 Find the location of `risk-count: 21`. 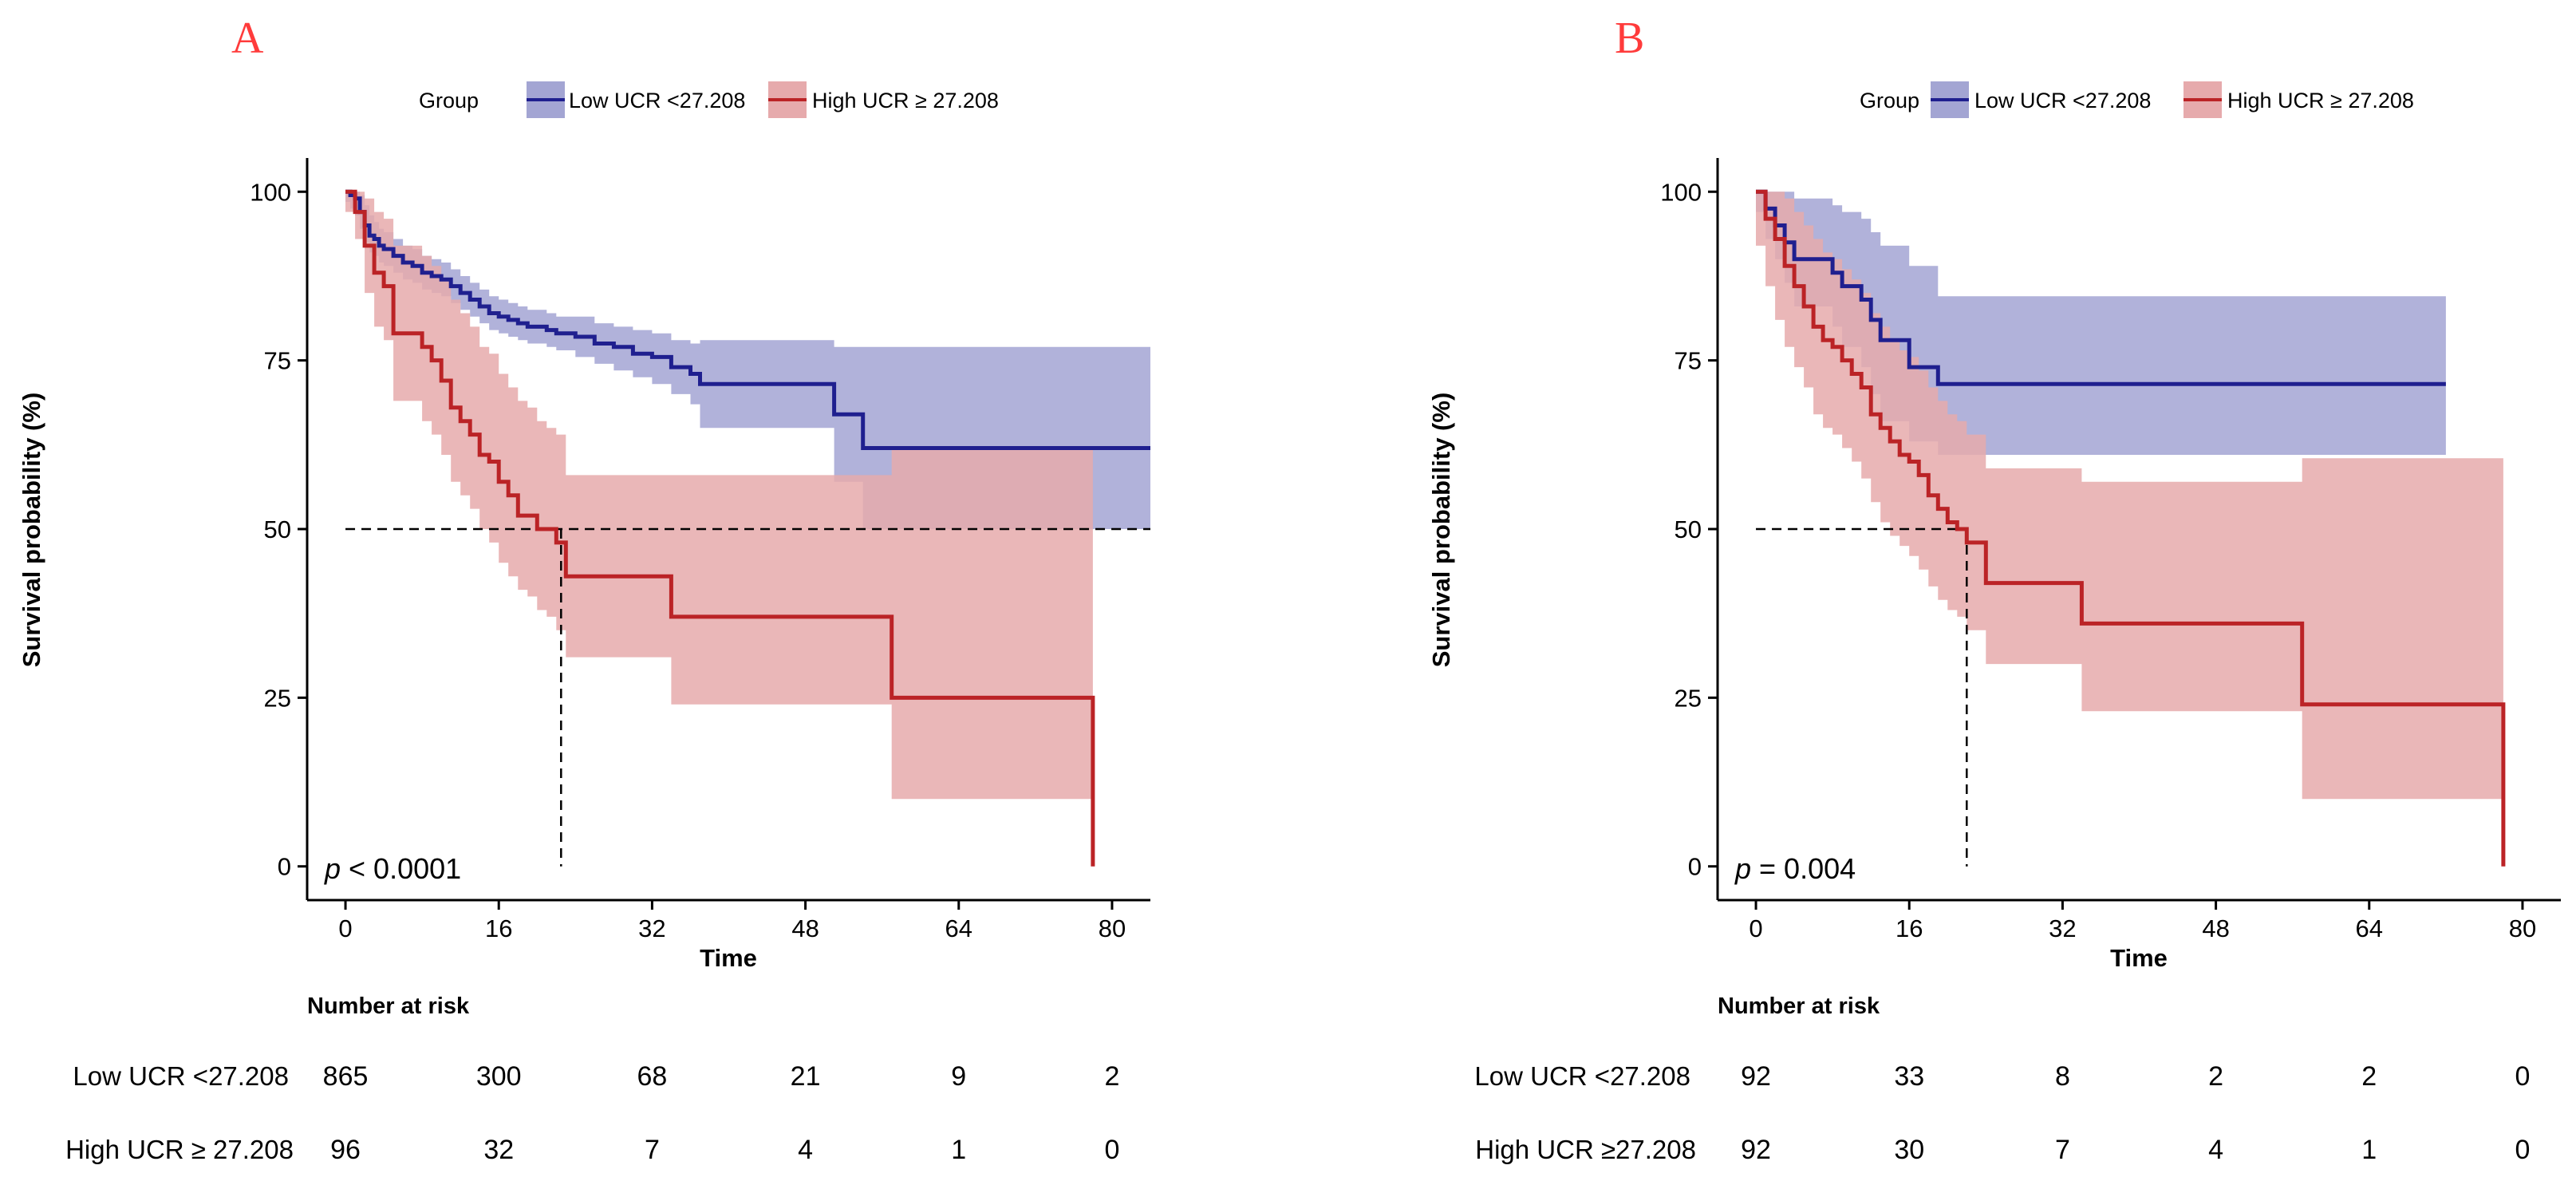

risk-count: 21 is located at coordinates (806, 1076).